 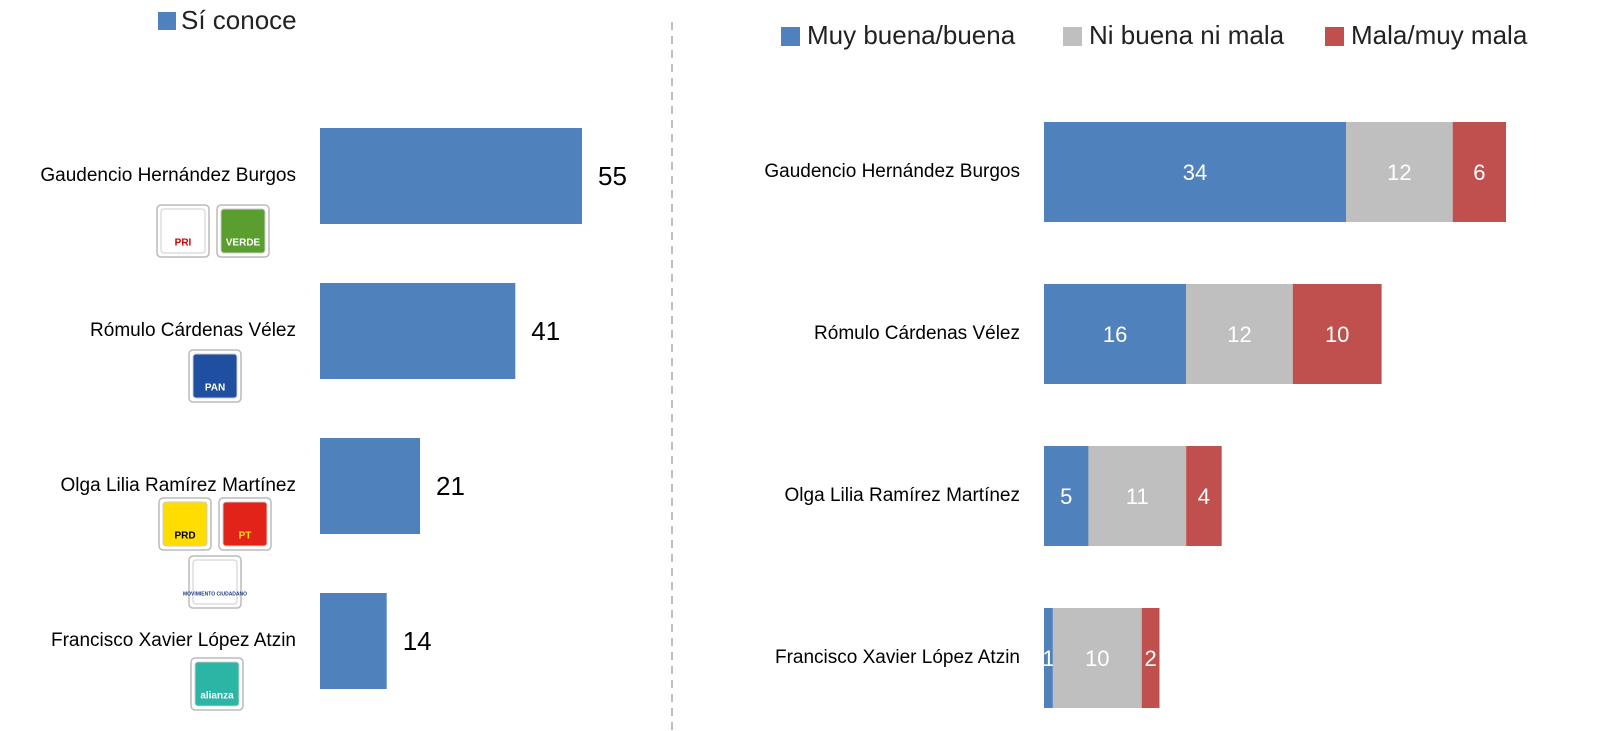 What do you see at coordinates (215, 594) in the screenshot?
I see `logo-text: MOVIMIENTO CIUDADANO` at bounding box center [215, 594].